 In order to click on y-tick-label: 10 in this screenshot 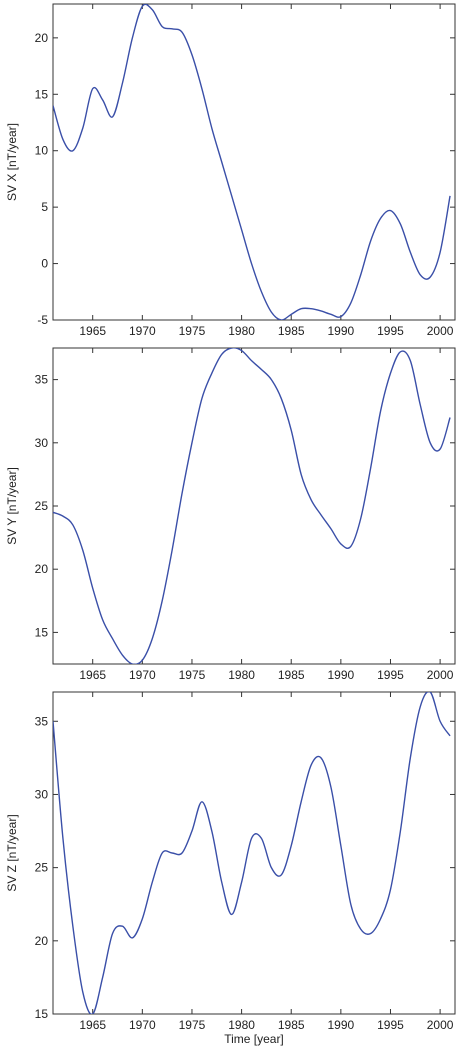, I will do `click(42, 151)`.